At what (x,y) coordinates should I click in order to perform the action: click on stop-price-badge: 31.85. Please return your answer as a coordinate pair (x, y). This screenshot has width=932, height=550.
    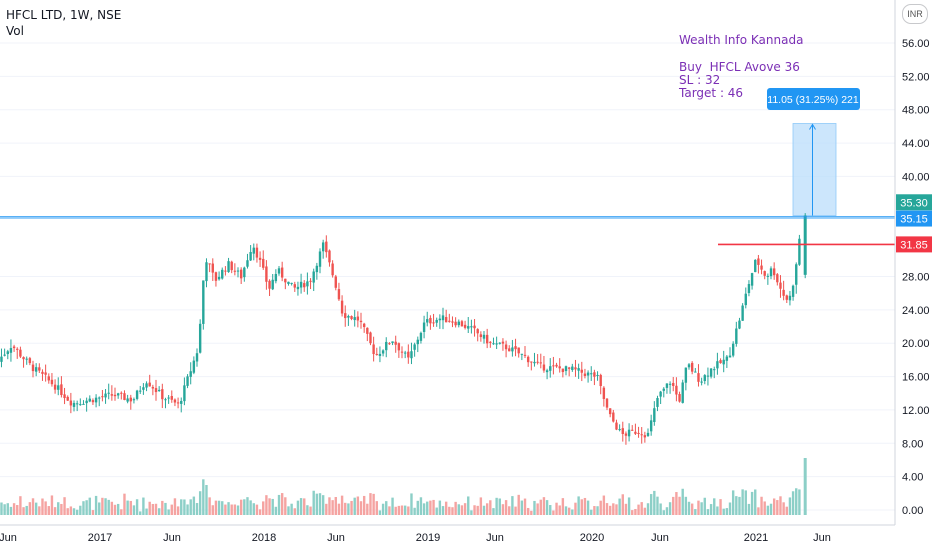
    Looking at the image, I should click on (914, 245).